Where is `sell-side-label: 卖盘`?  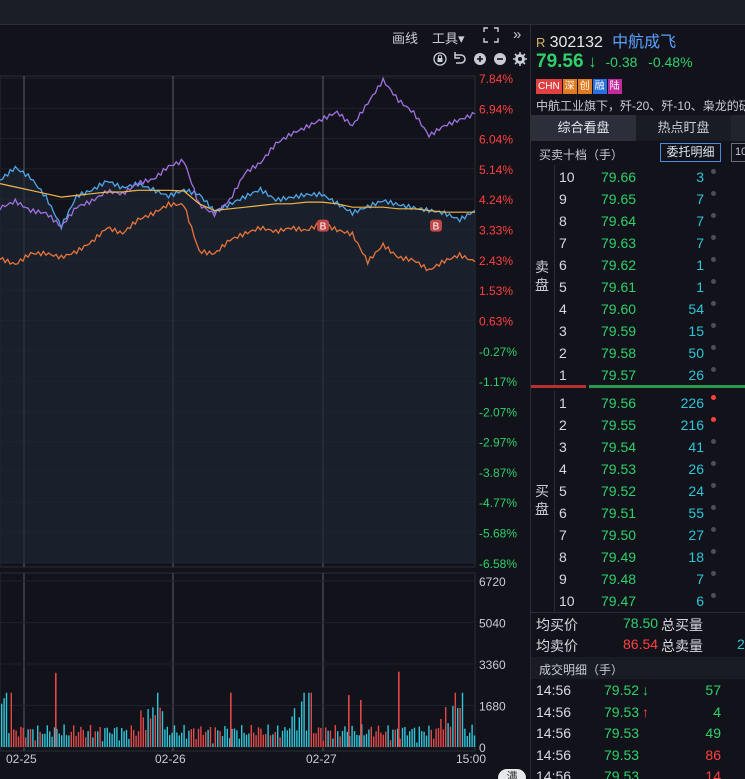 sell-side-label: 卖盘 is located at coordinates (542, 276).